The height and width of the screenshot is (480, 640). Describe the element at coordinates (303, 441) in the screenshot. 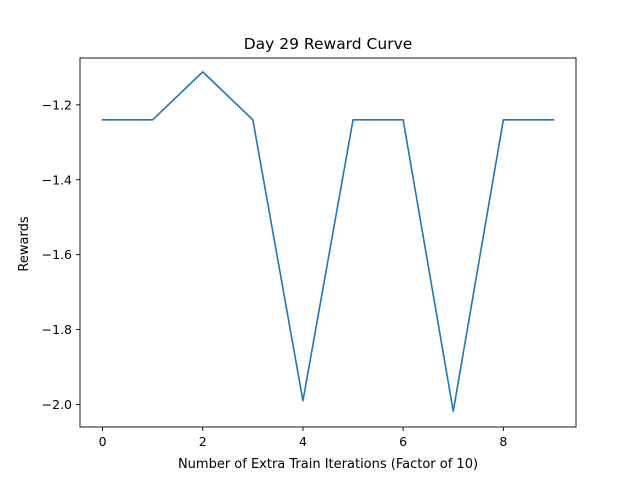

I see `x-tick-label: 4` at that location.